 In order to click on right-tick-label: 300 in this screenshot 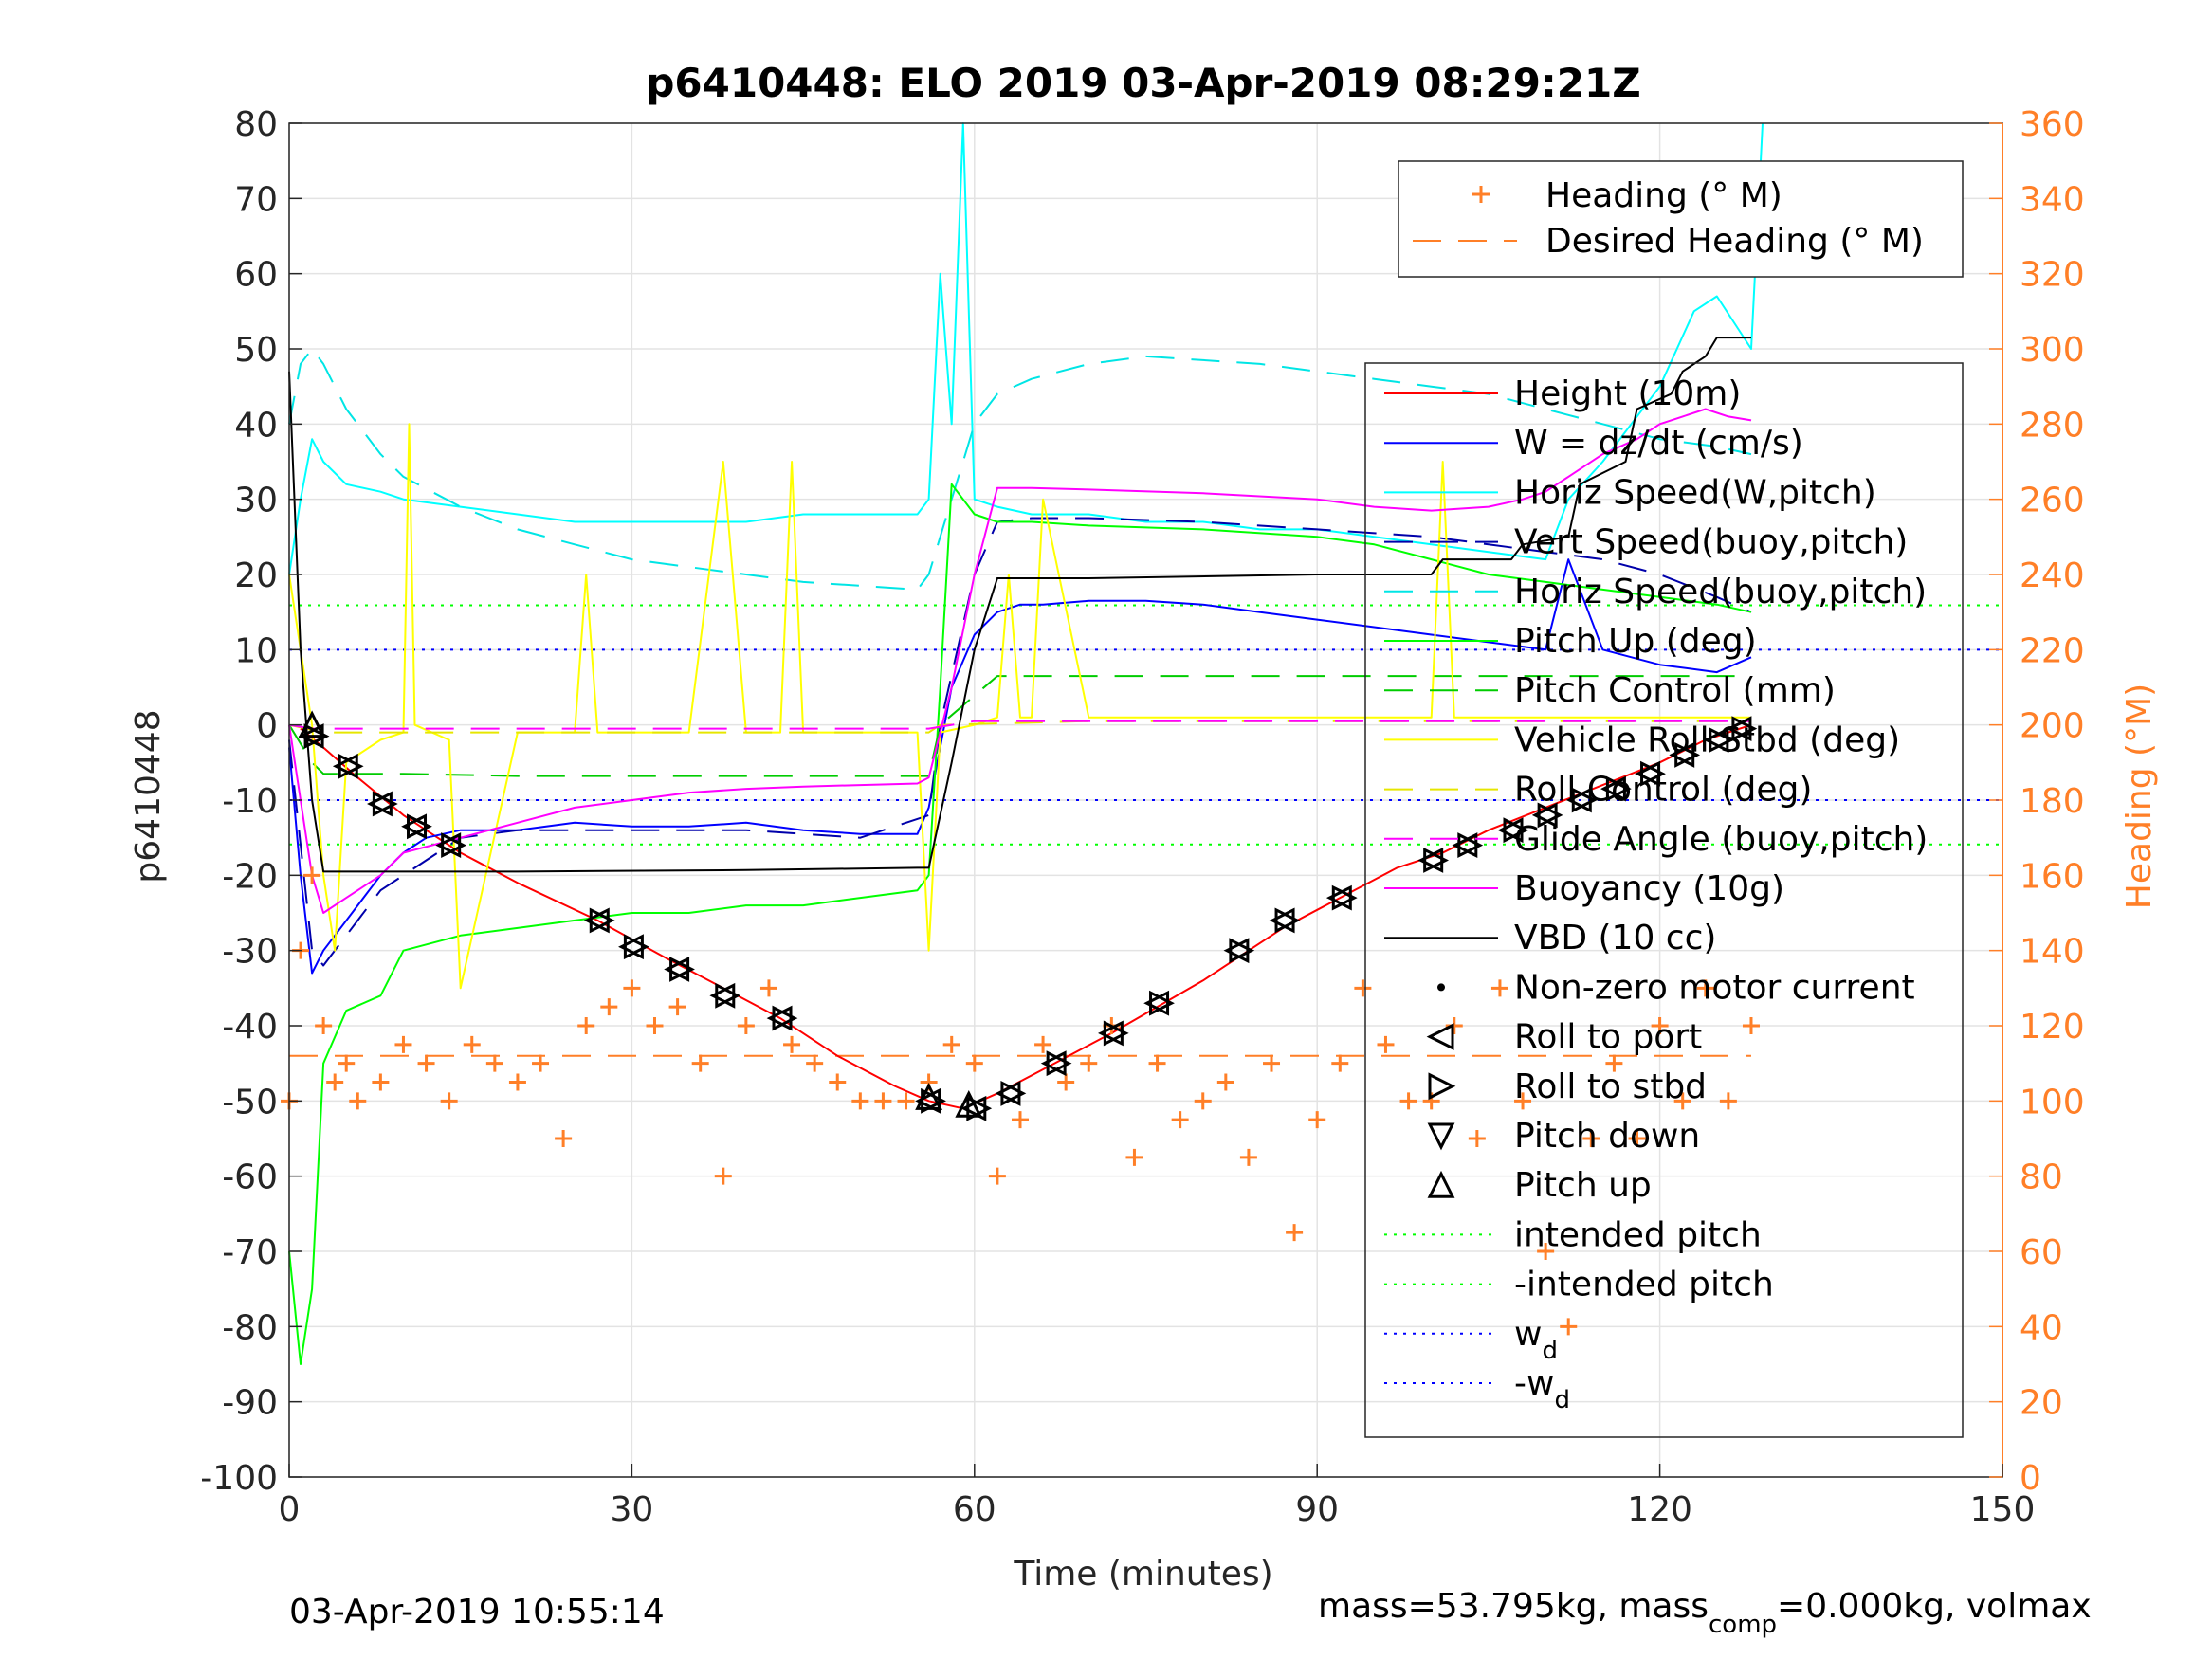, I will do `click(2052, 350)`.